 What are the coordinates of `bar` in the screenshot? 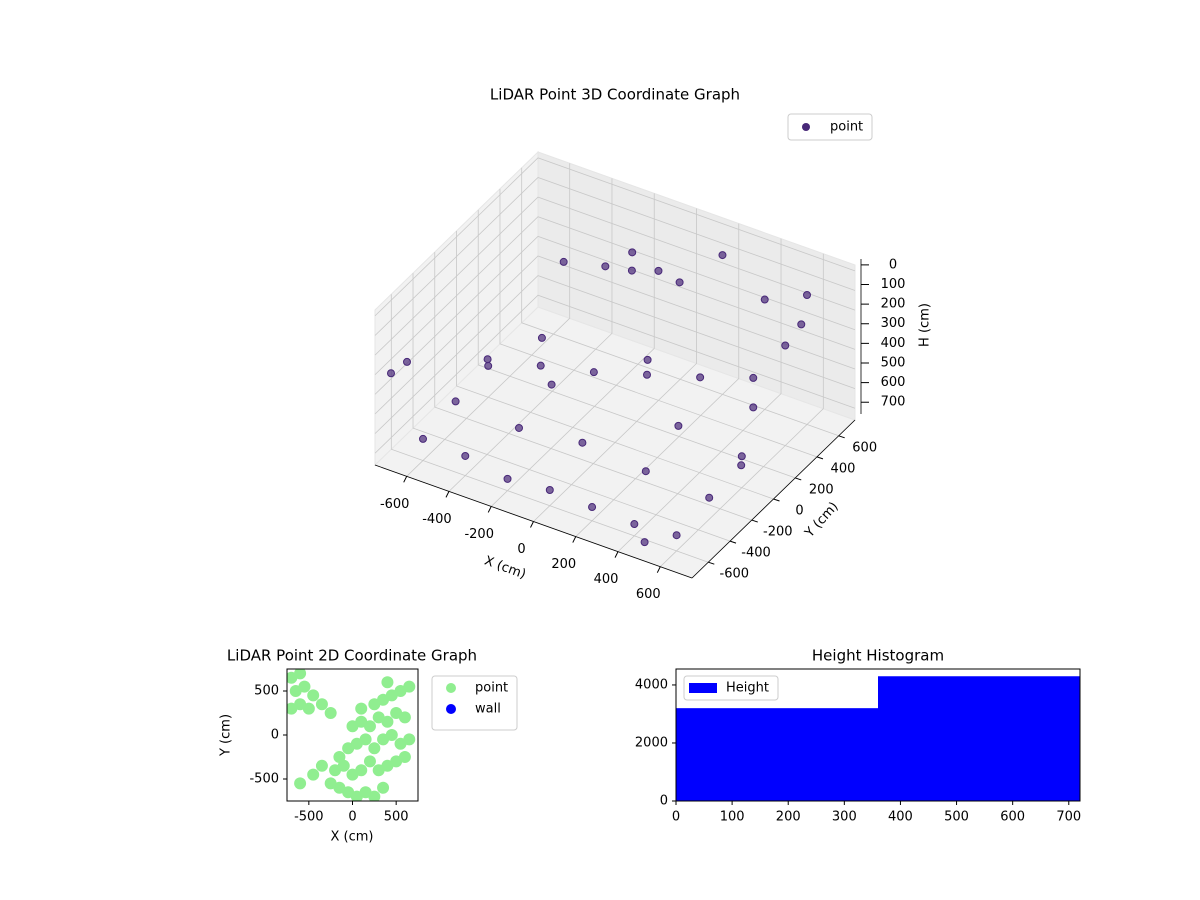 It's located at (979, 738).